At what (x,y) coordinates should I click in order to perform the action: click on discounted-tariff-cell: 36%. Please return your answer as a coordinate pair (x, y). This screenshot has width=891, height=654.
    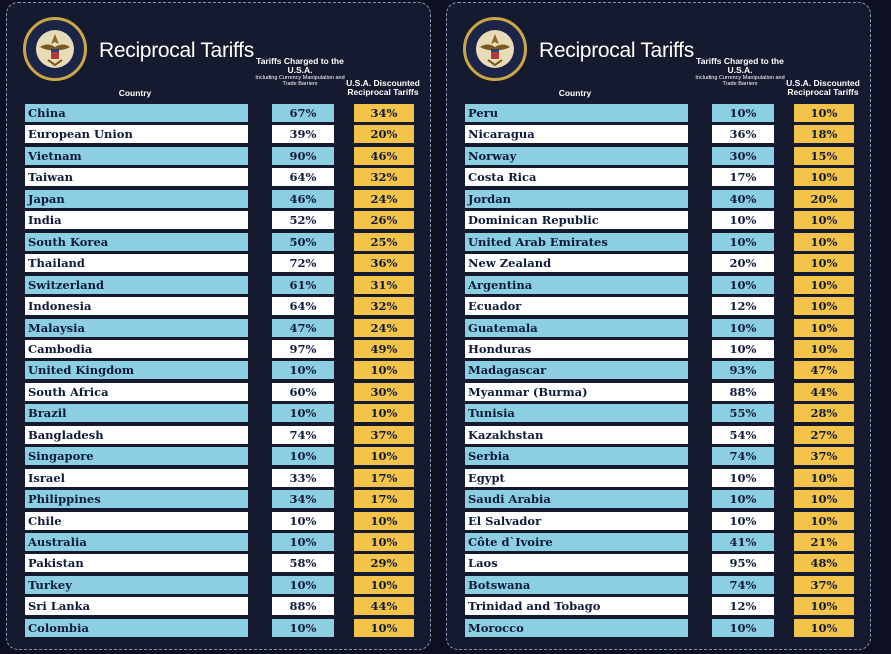
    Looking at the image, I should click on (384, 263).